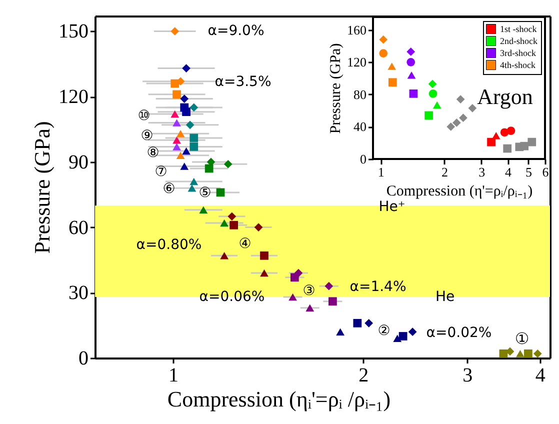  What do you see at coordinates (518, 53) in the screenshot?
I see `legend-label: 3rd-shock` at bounding box center [518, 53].